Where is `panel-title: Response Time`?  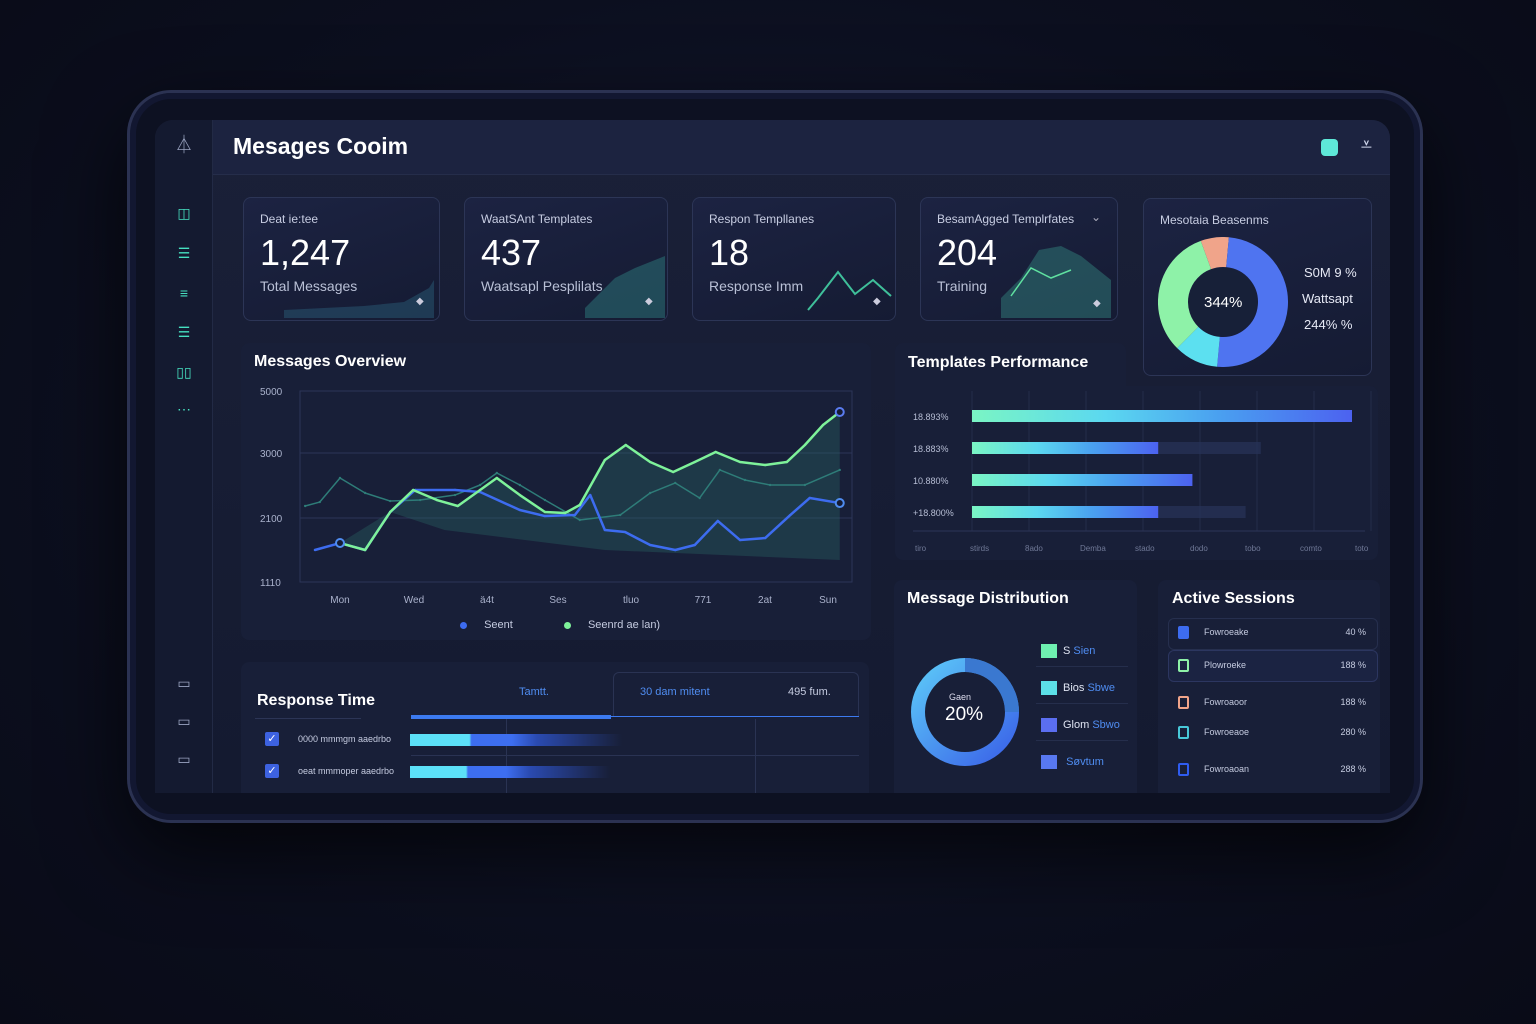 panel-title: Response Time is located at coordinates (316, 700).